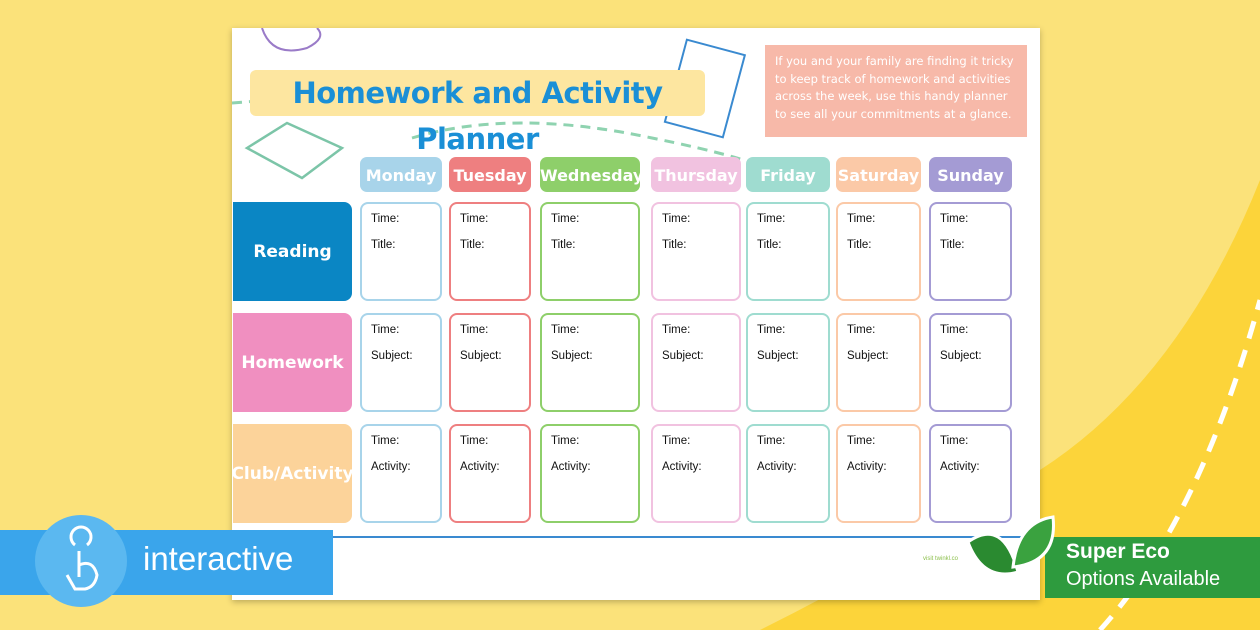  I want to click on row-label: Homework, so click(292, 362).